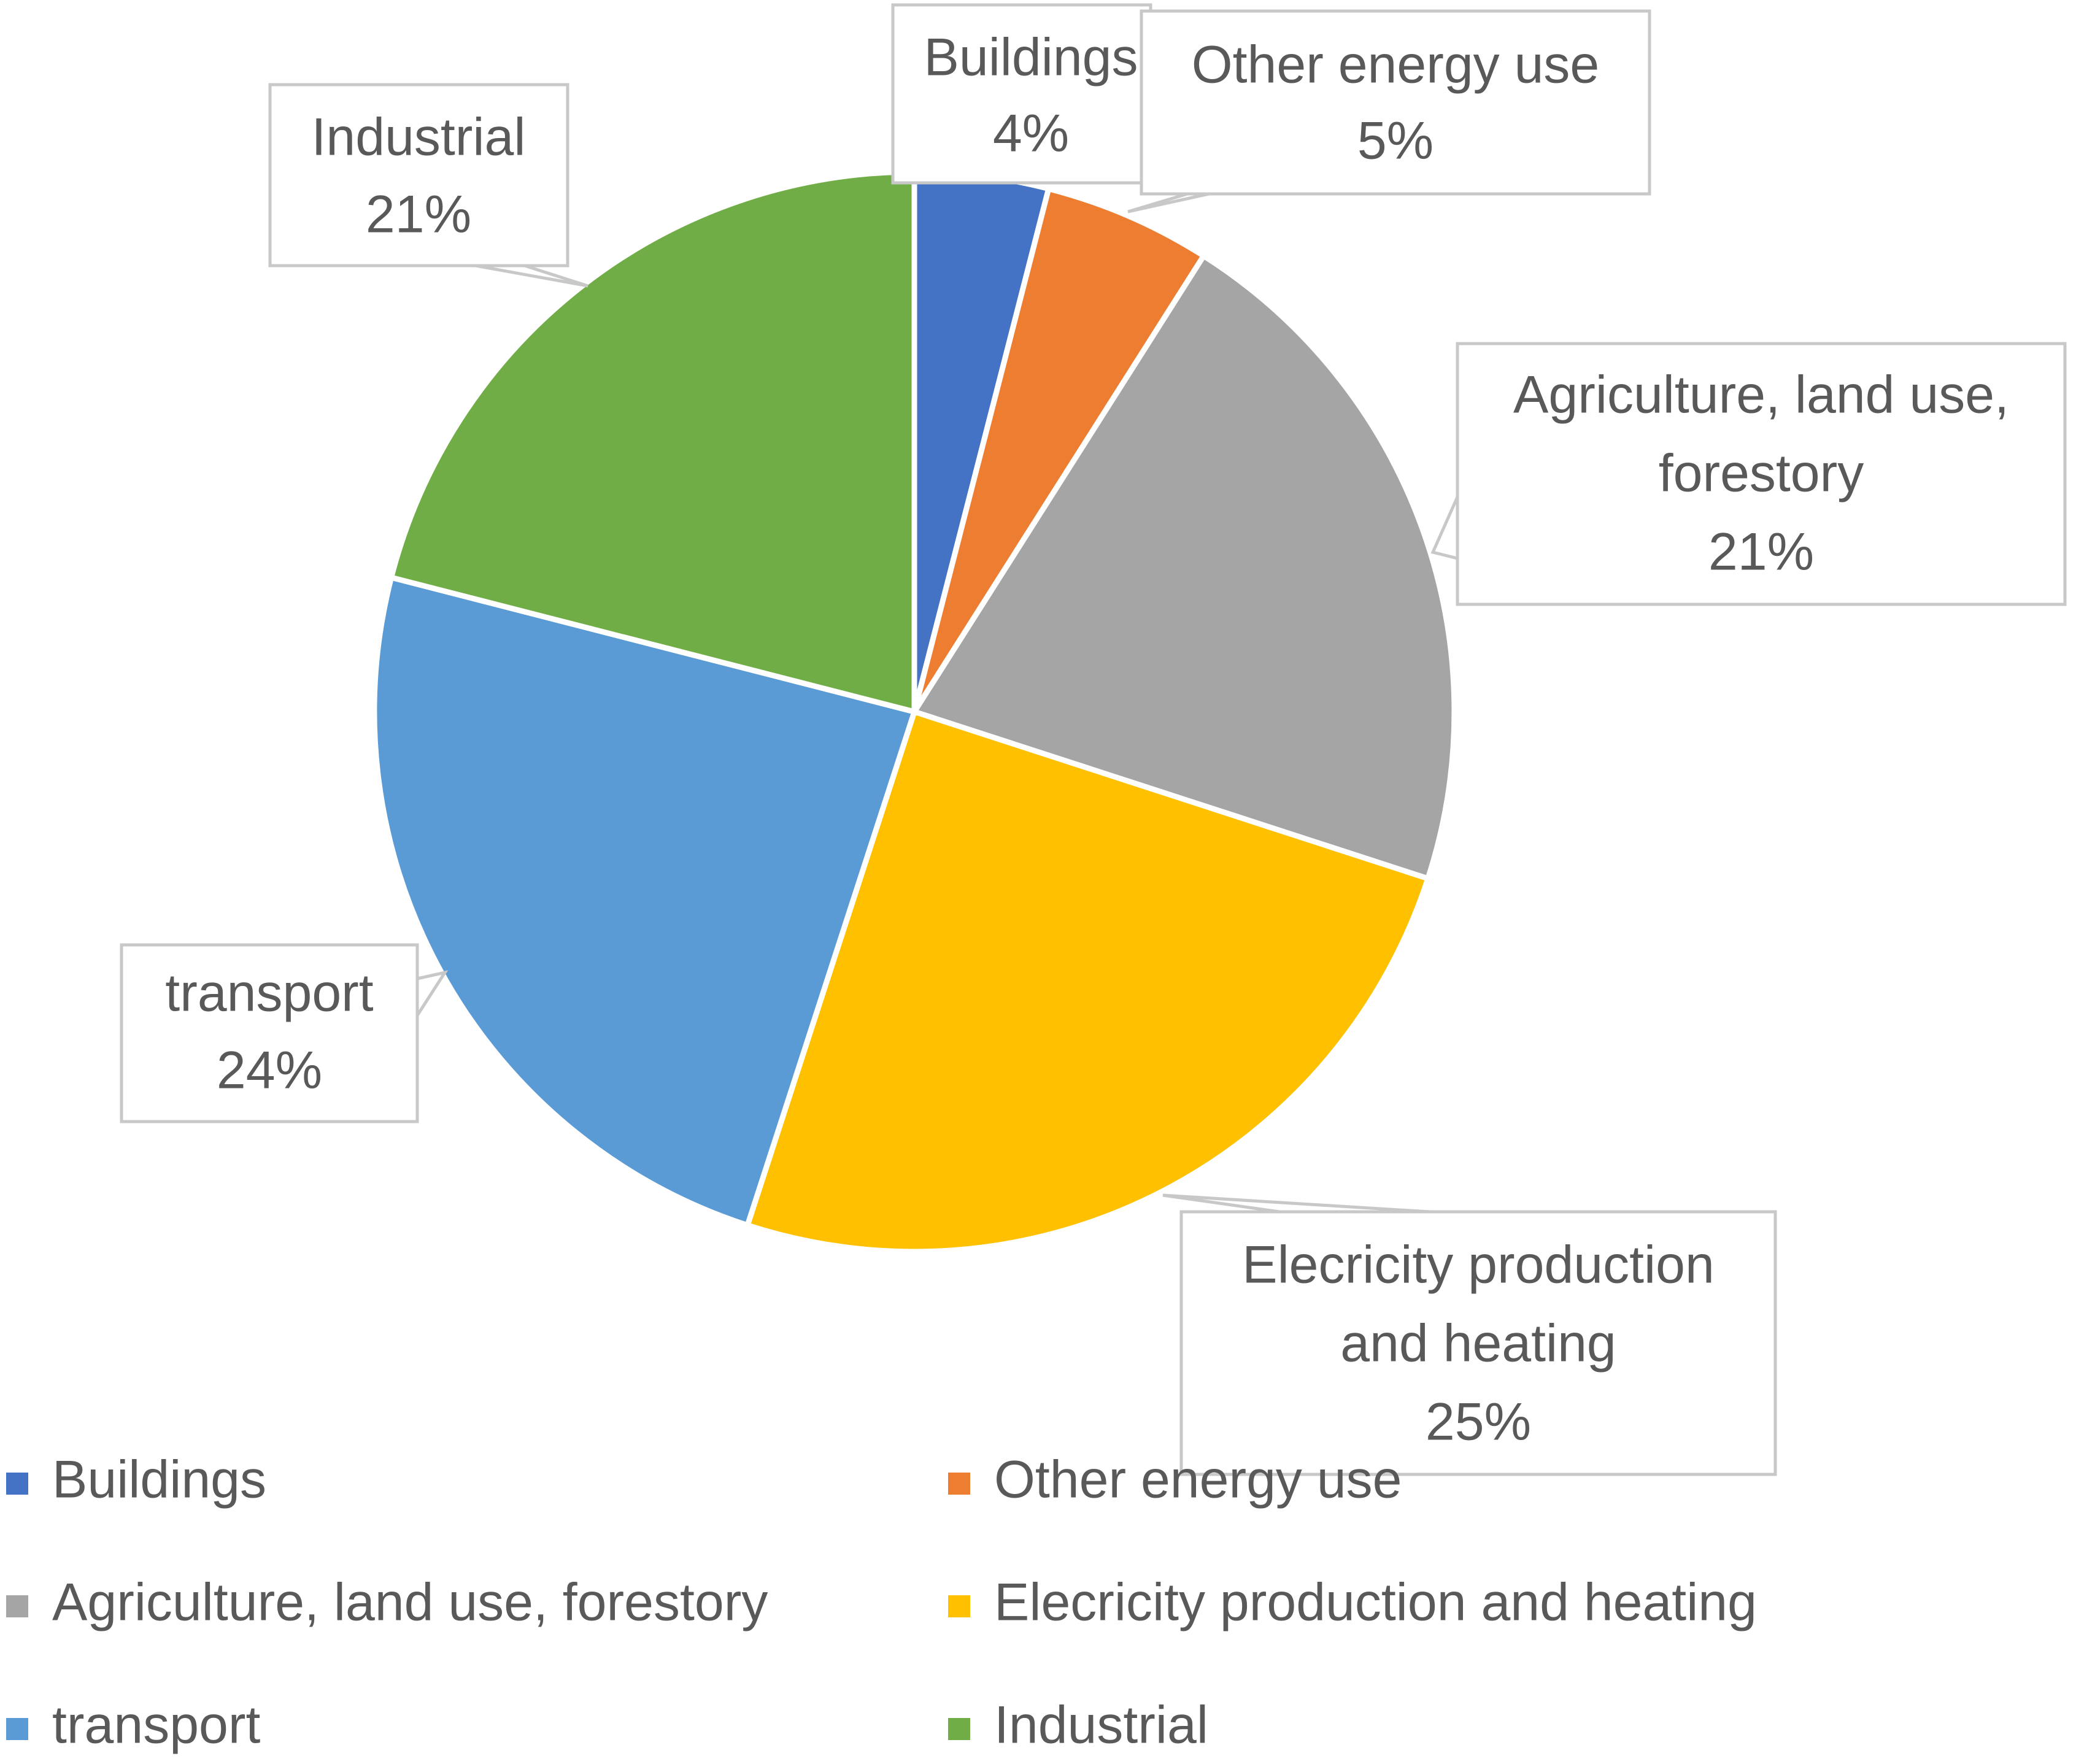 The height and width of the screenshot is (1764, 2076). I want to click on legend-item-industrial: Industrial, so click(1078, 1725).